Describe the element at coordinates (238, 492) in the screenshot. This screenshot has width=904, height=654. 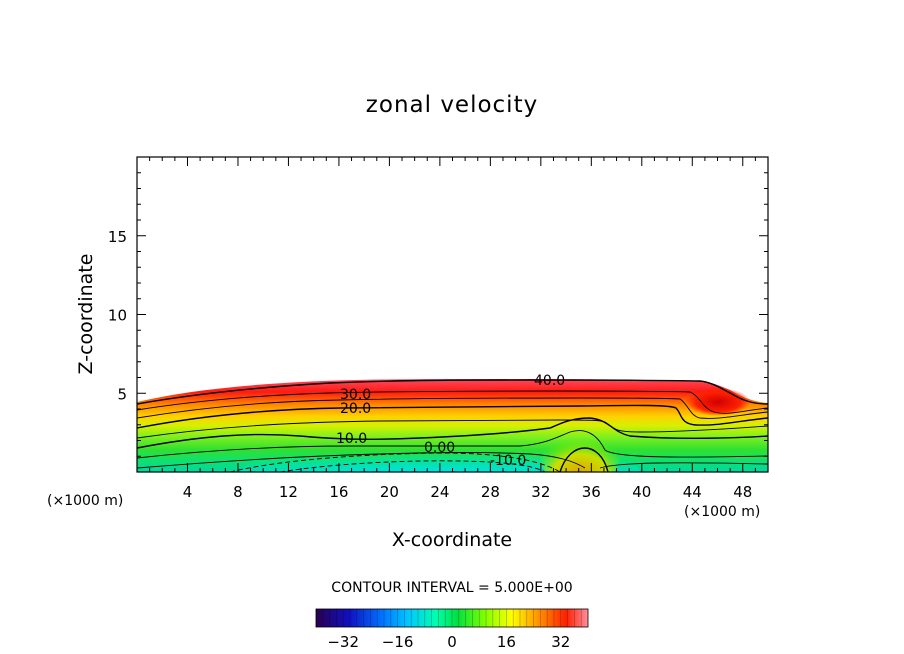
I see `x-tick-label: 8` at that location.